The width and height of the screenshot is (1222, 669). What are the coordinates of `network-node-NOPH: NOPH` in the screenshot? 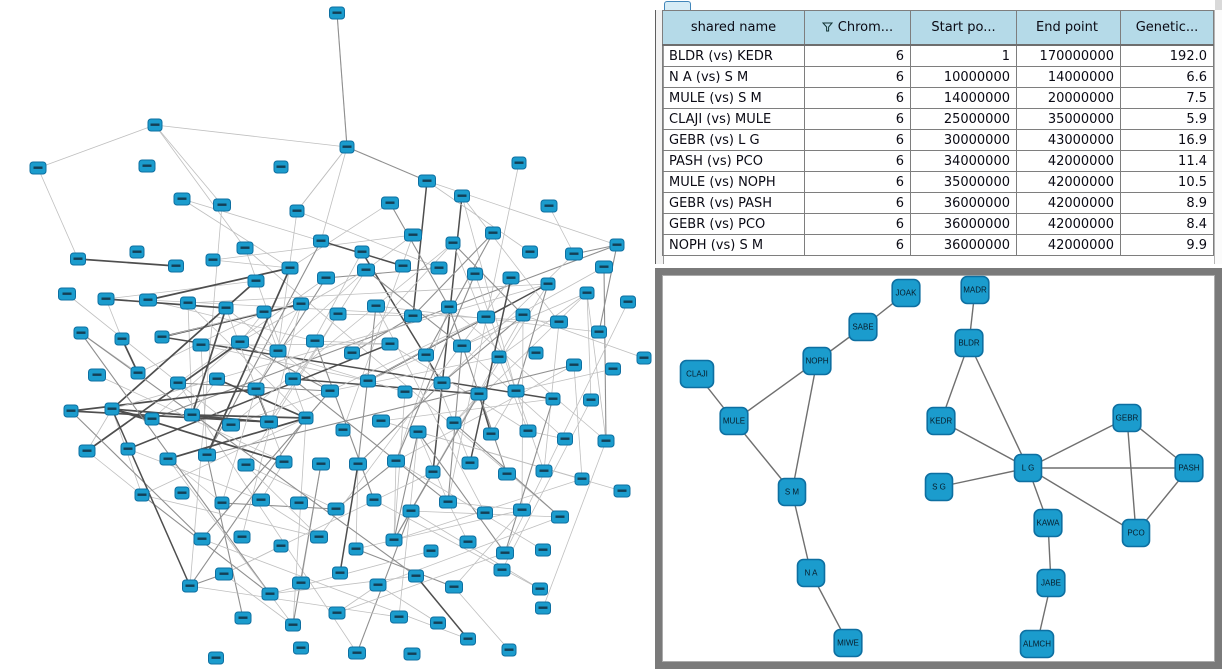 It's located at (817, 361).